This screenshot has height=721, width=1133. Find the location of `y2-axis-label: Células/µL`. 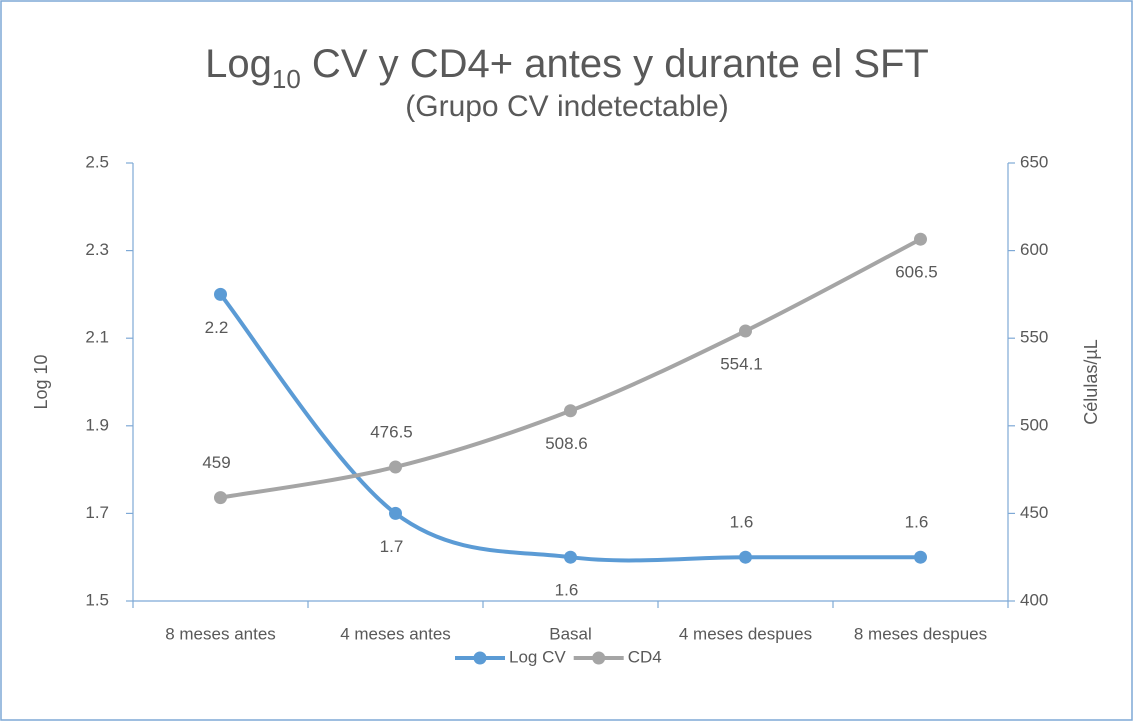

y2-axis-label: Células/µL is located at coordinates (1091, 381).